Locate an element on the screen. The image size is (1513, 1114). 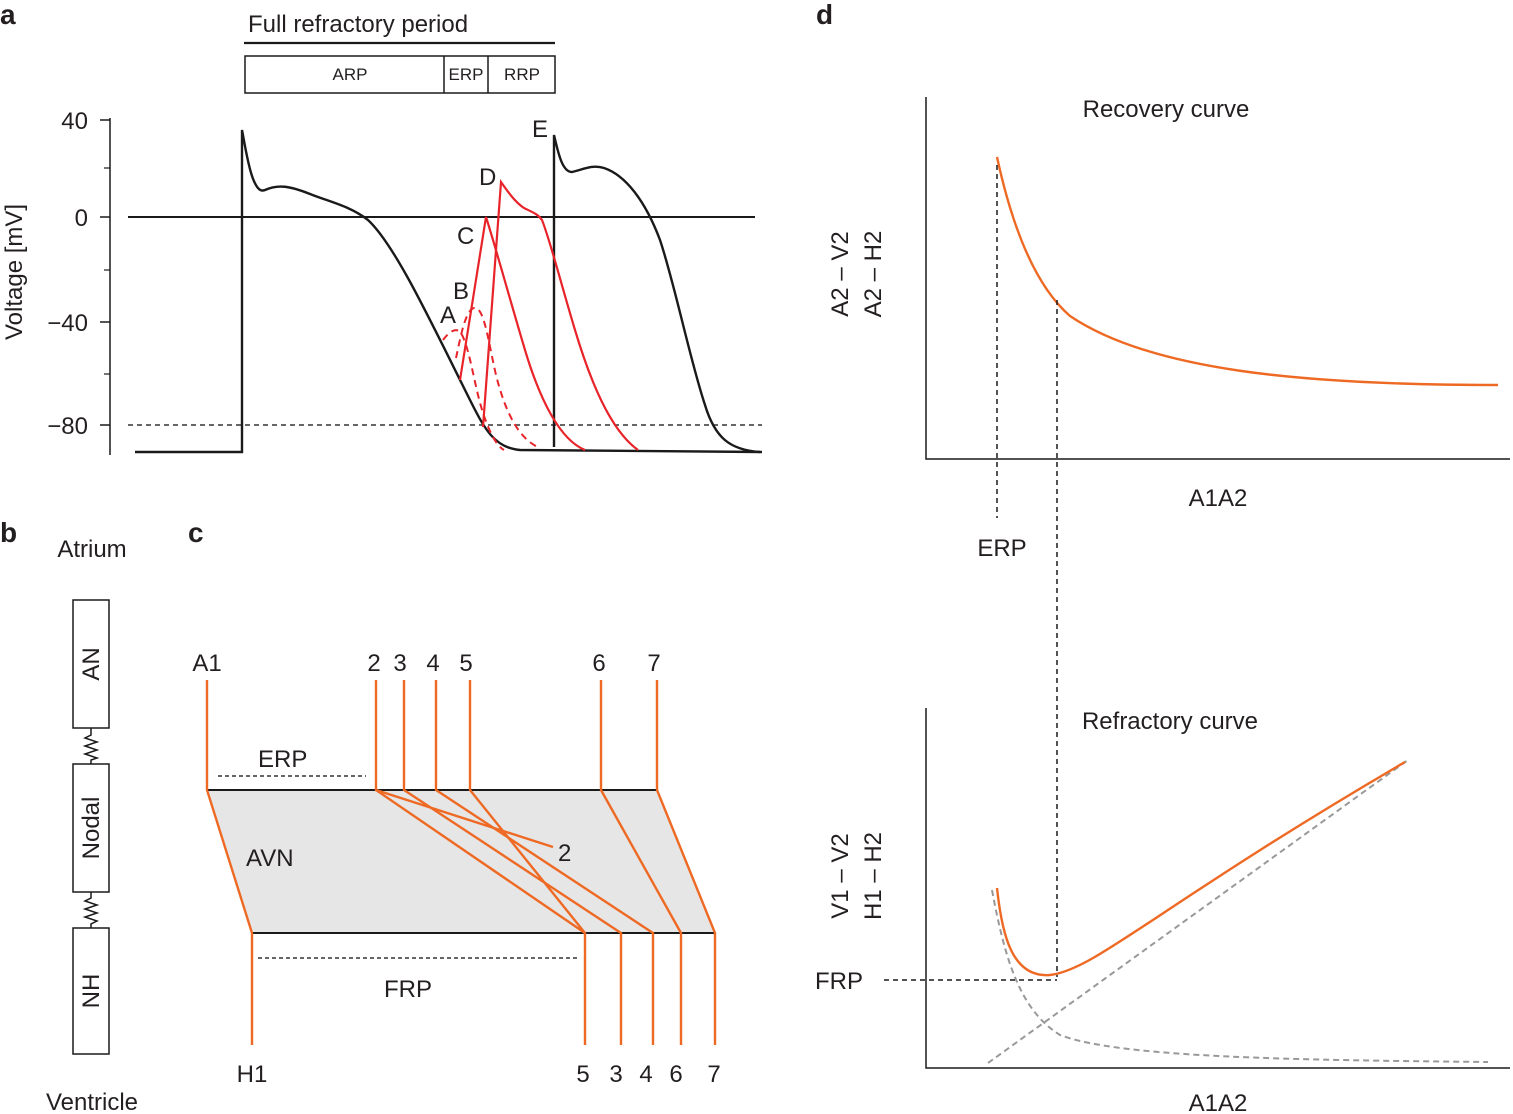
premature-responses is located at coordinates (540, 315).